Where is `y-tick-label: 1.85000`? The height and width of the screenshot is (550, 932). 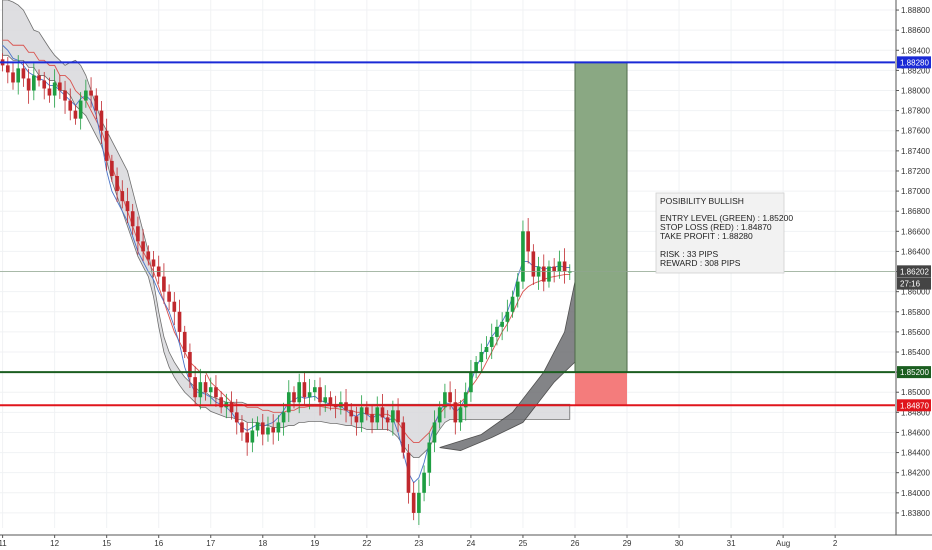 y-tick-label: 1.85000 is located at coordinates (915, 392).